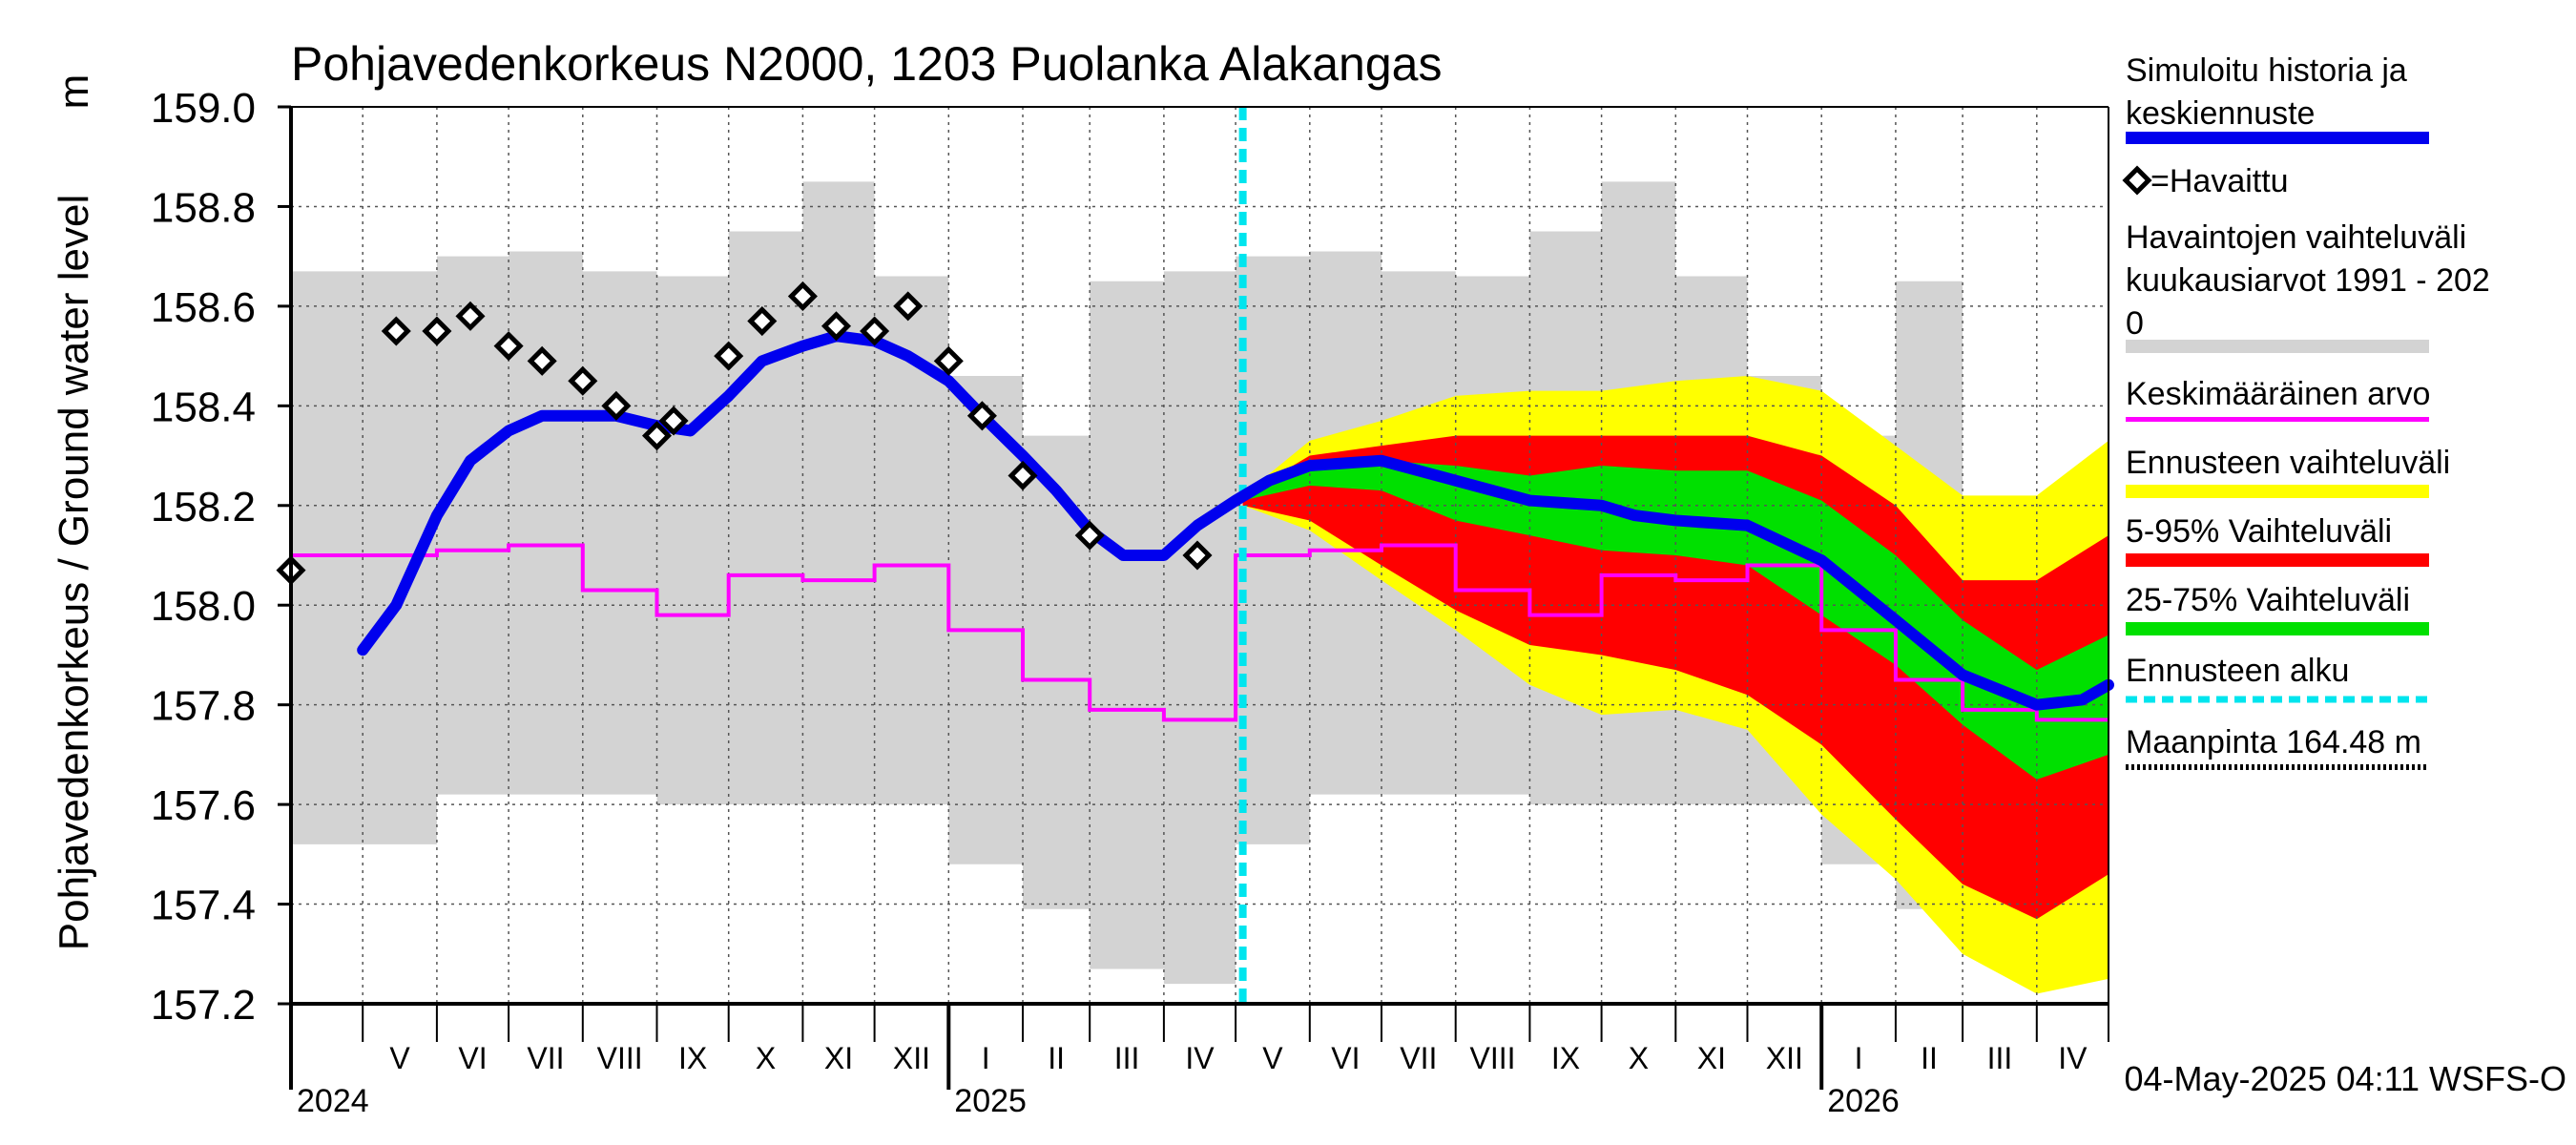  Describe the element at coordinates (2266, 70) in the screenshot. I see `legend-label-simulated: Simuloitu historia ja` at that location.